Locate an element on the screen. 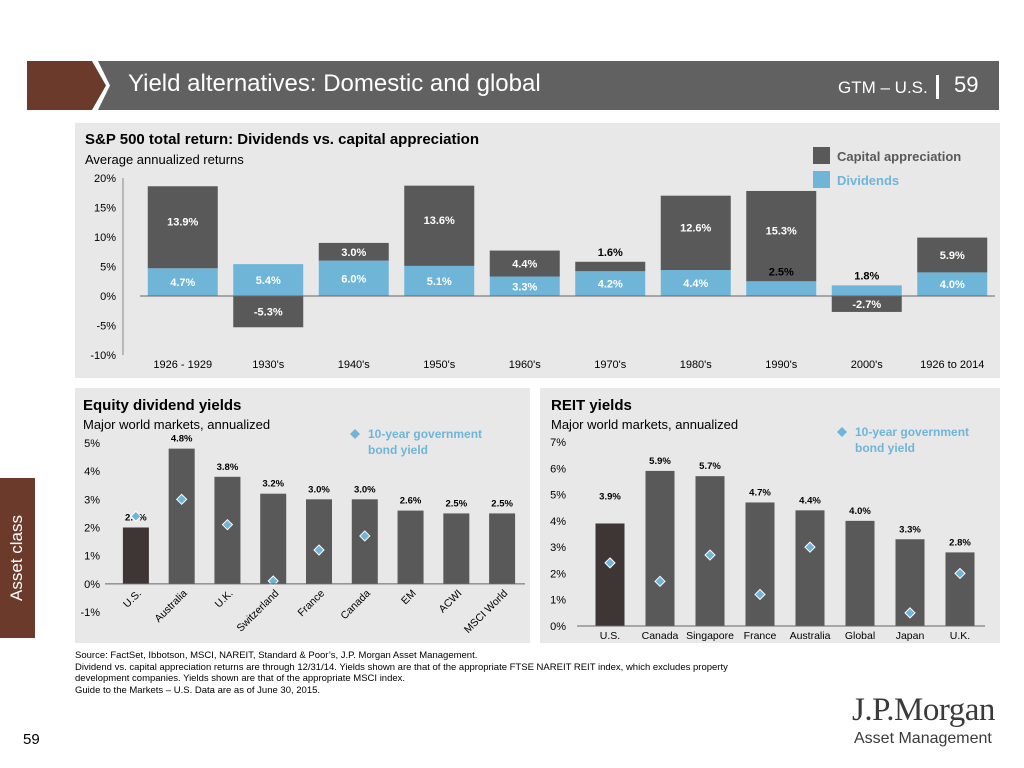  asset-class-tab is located at coordinates (17, 558).